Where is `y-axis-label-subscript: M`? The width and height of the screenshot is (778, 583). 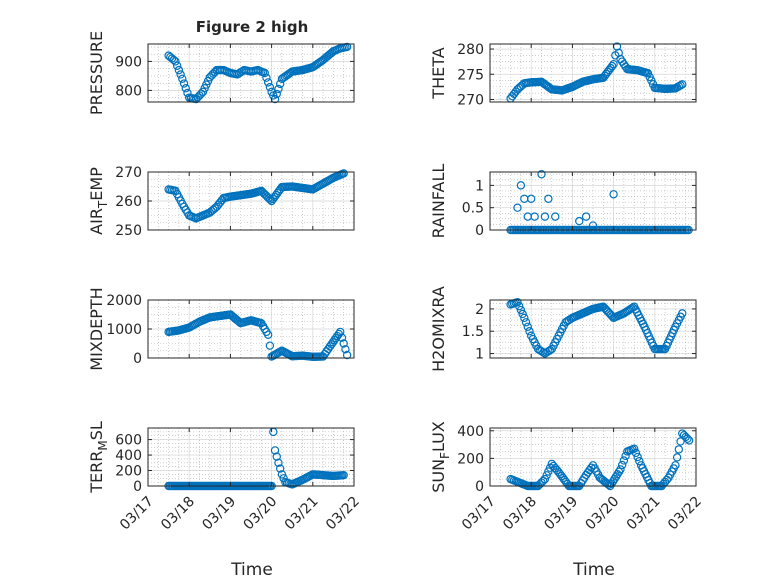
y-axis-label-subscript: M is located at coordinates (103, 445).